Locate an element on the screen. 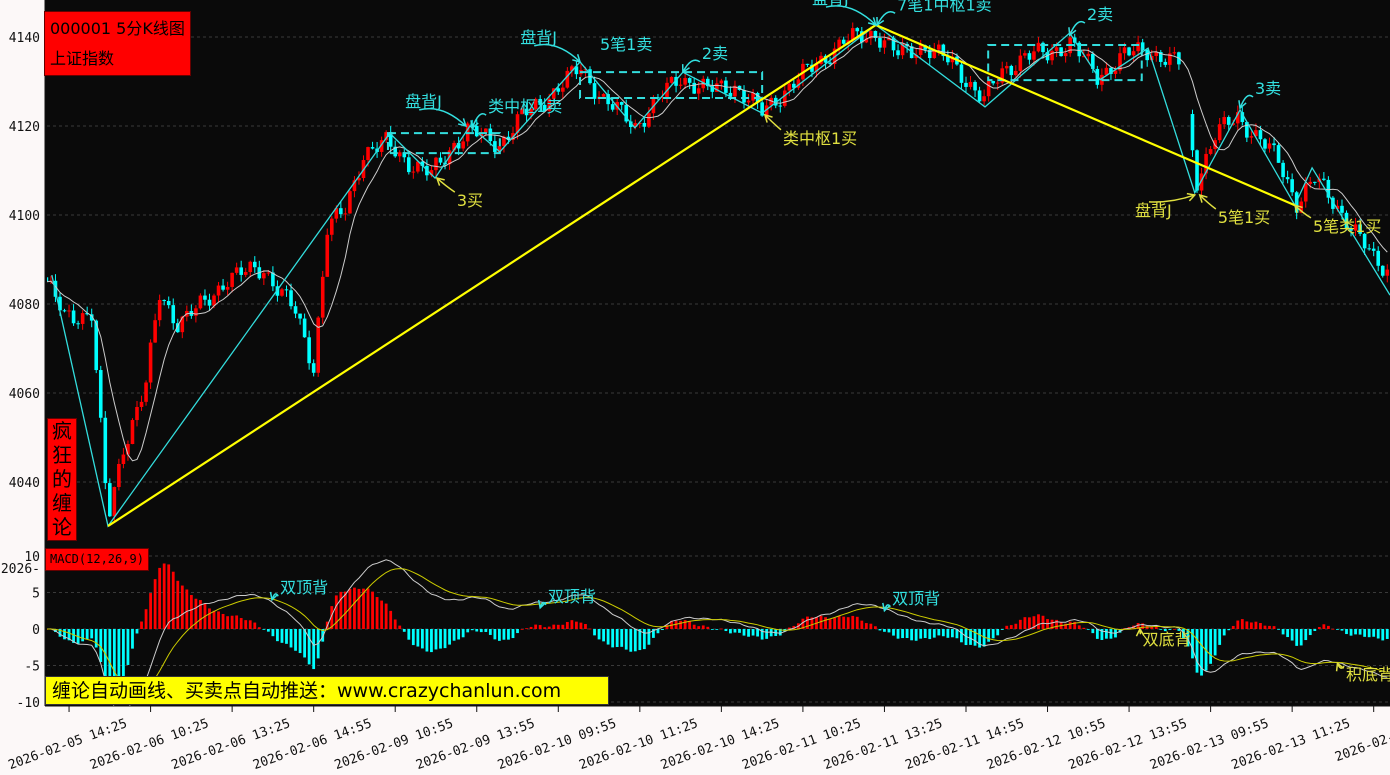 This screenshot has width=1390, height=775. signal-annotation: 双顶背 is located at coordinates (572, 596).